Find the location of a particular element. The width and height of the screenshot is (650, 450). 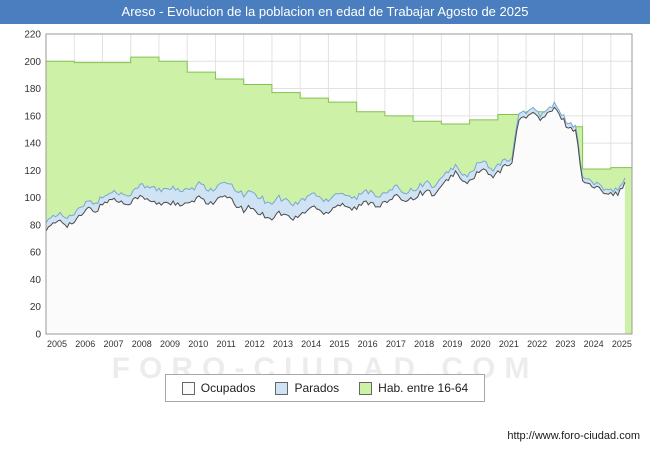

x-tick-label: 2011 is located at coordinates (225, 344).